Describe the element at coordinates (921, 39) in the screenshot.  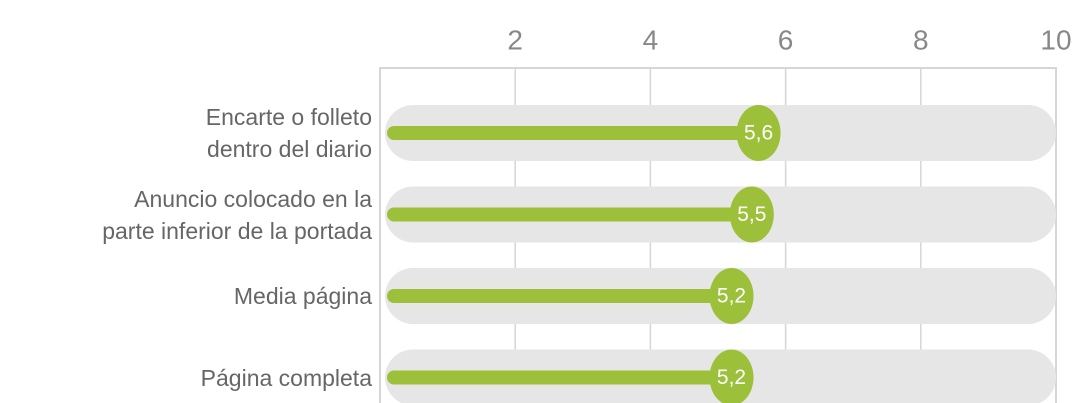
I see `x-tick-label: 8` at that location.